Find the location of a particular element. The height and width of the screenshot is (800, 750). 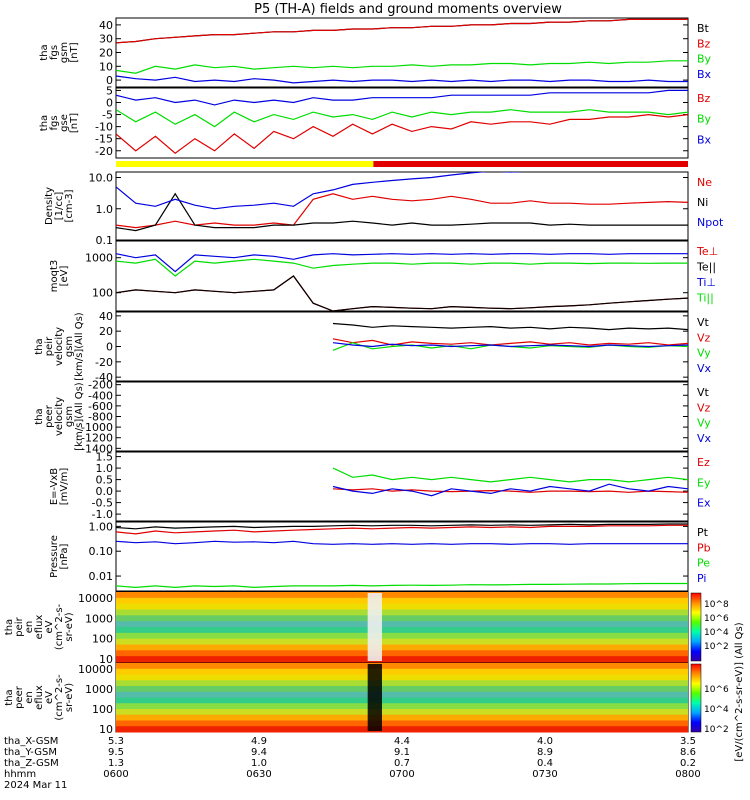

y-tick-label: 1.00 is located at coordinates (101, 526).